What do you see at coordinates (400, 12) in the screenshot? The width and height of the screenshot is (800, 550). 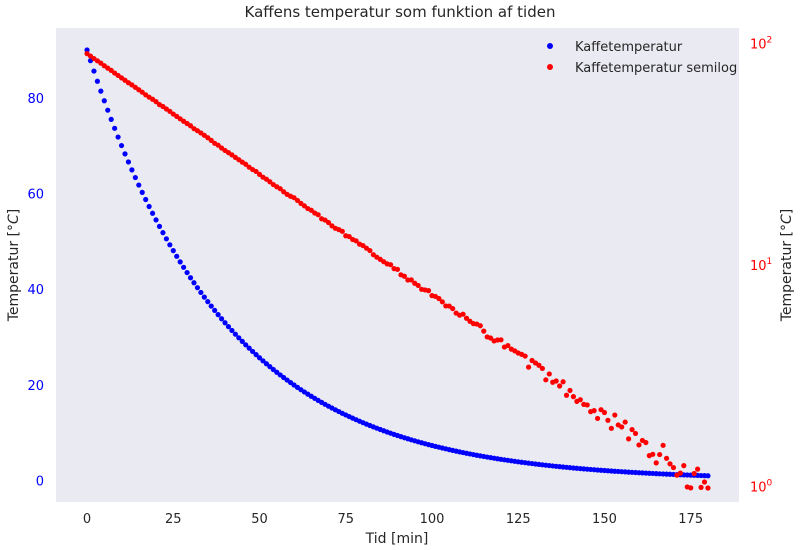 I see `chart-title: Kaffens temperatur som funktion af tiden` at bounding box center [400, 12].